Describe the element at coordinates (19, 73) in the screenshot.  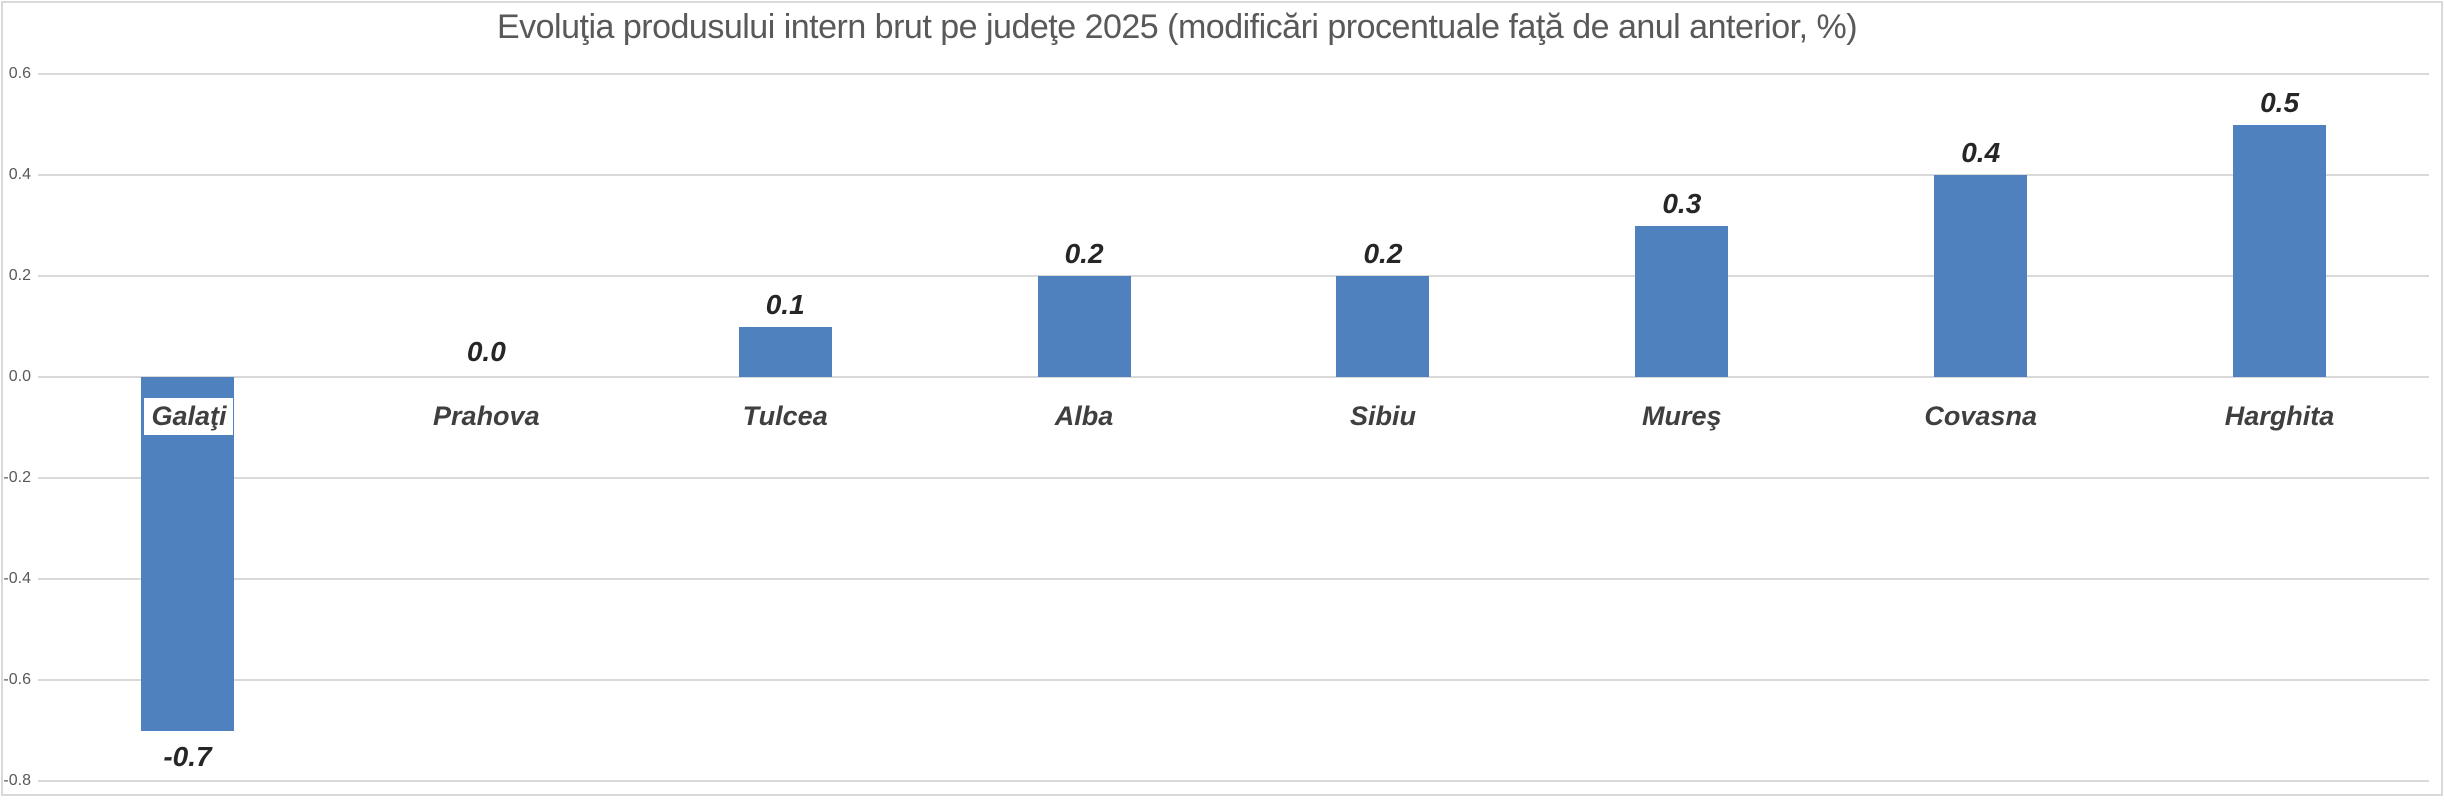
I see `y-tick-label: 0.6` at that location.